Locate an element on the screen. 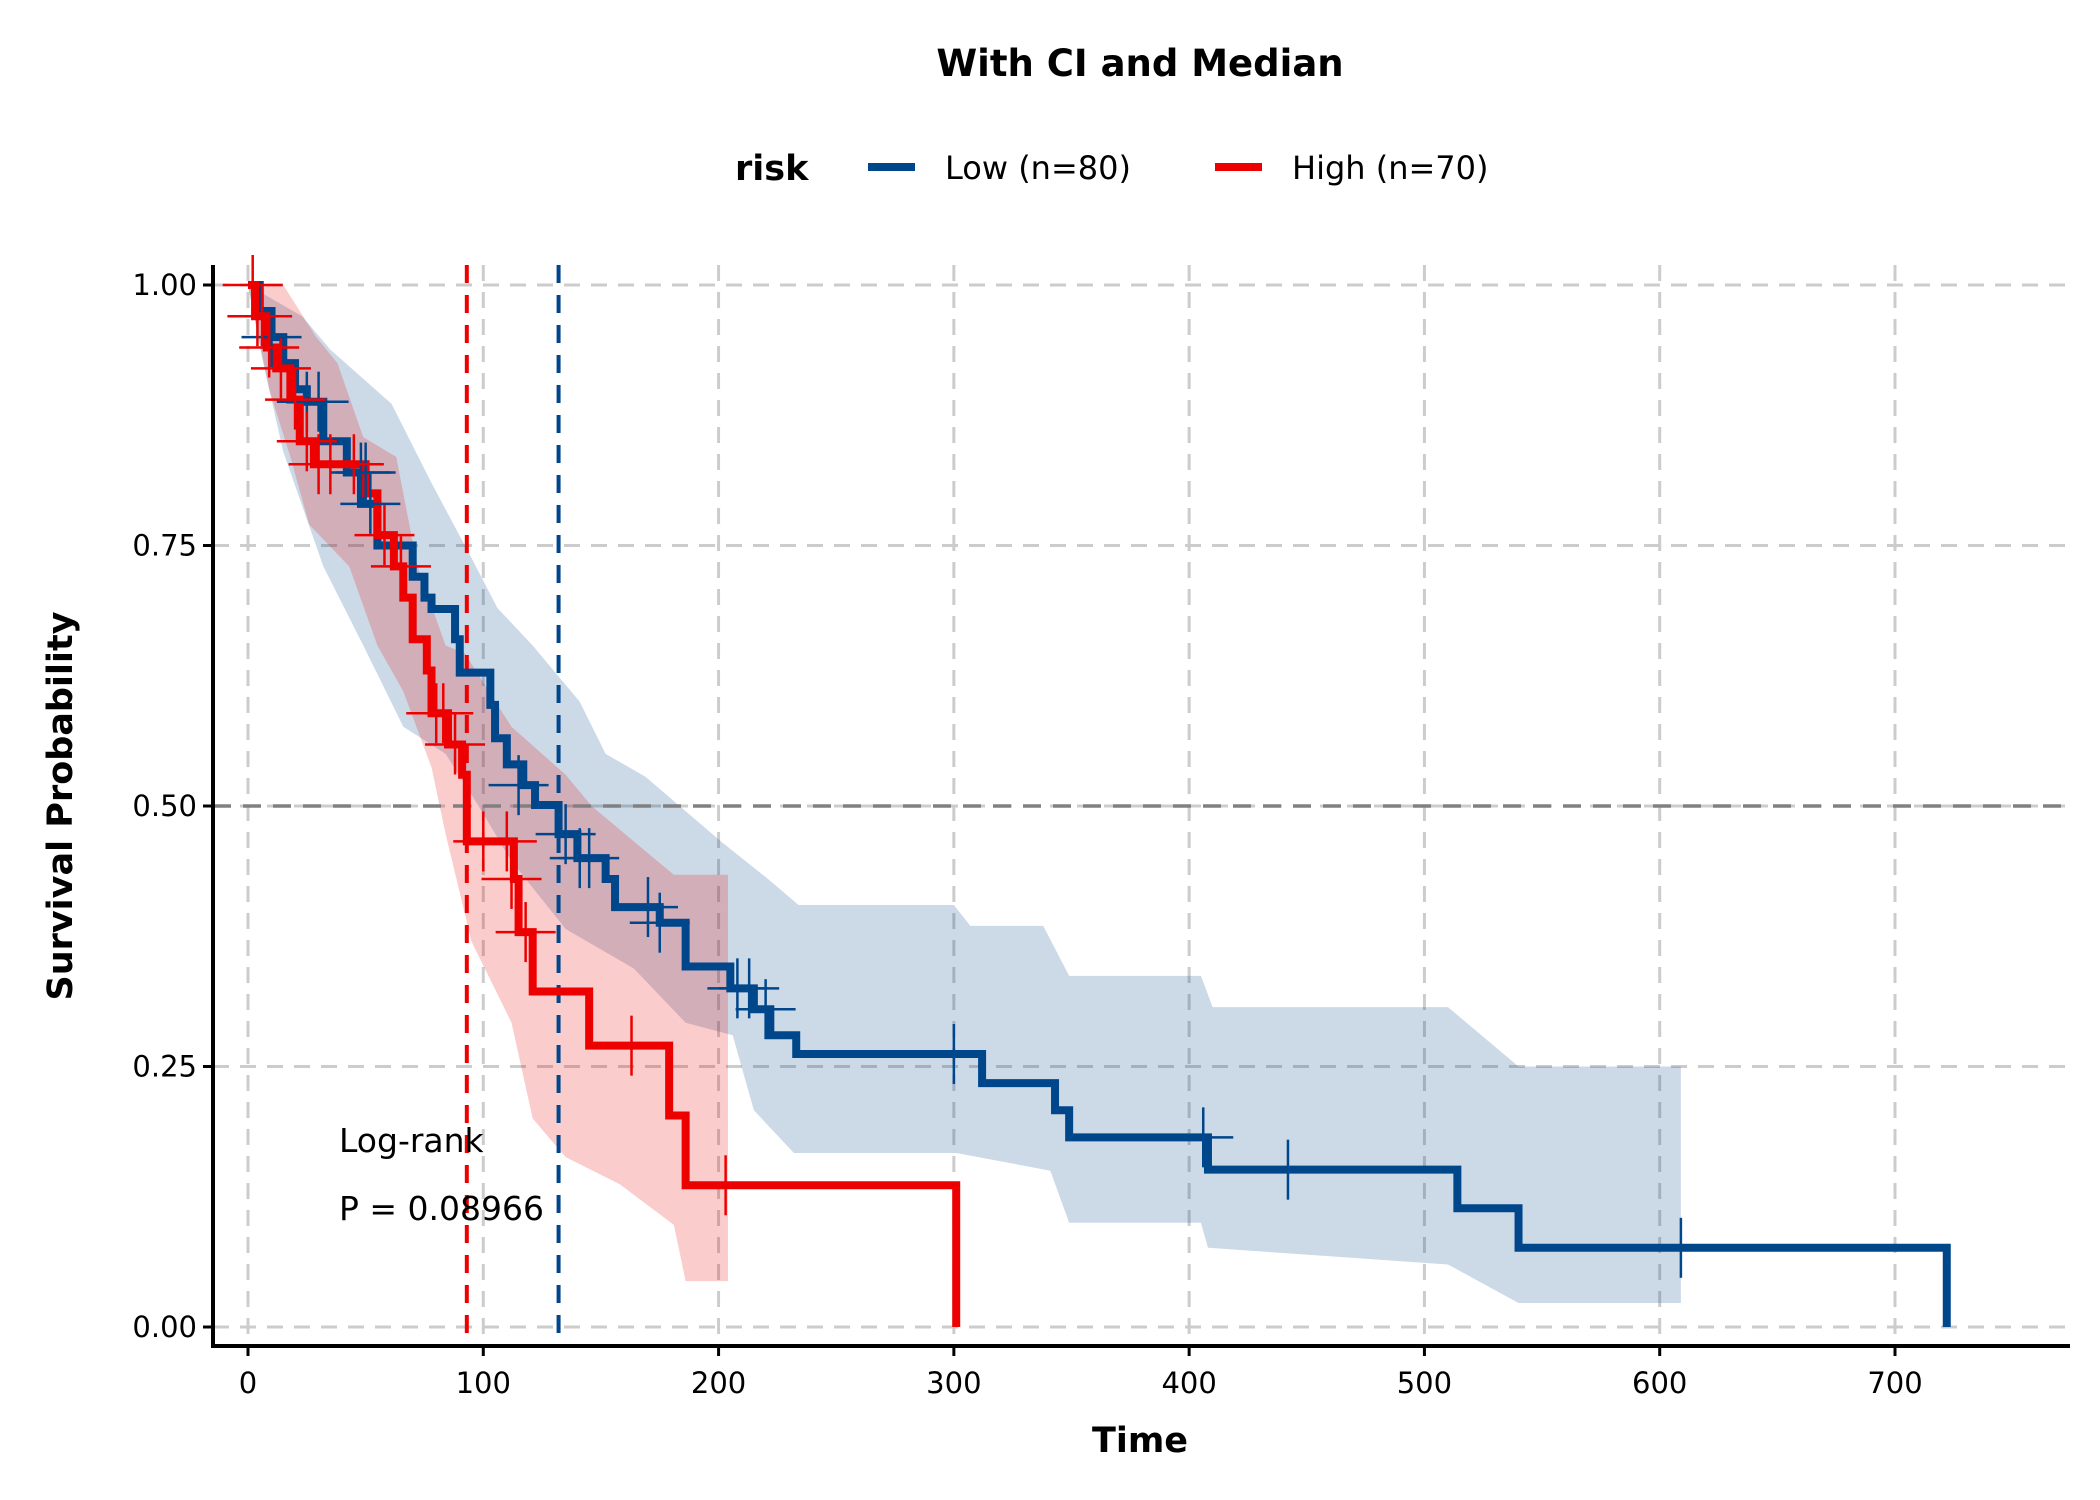  x-tick-label-0: 0 is located at coordinates (248, 1383).